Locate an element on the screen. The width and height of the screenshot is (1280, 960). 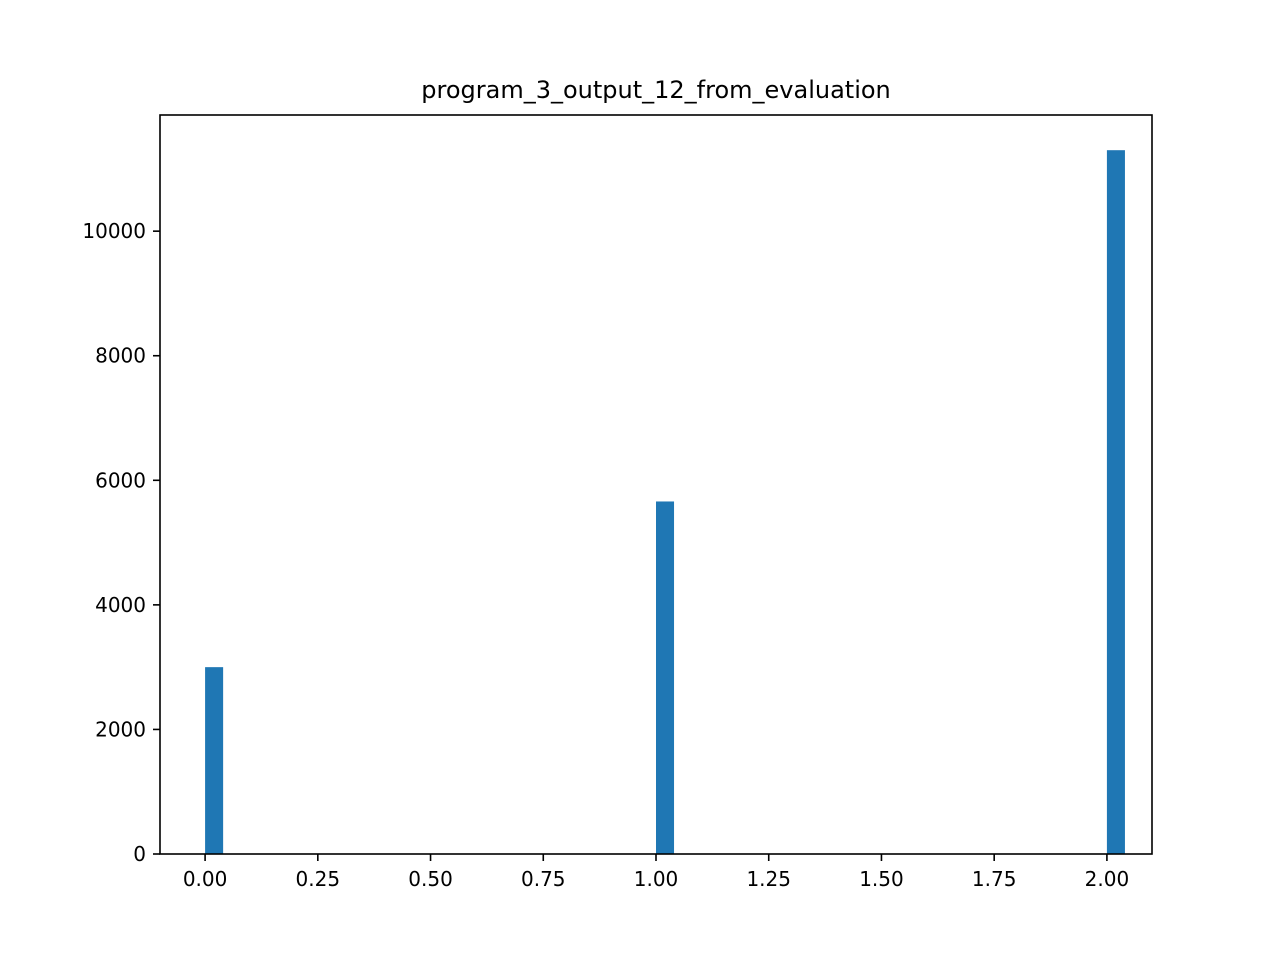
y-axis-ticks: 0 2000 4000 6000 8000 10000 is located at coordinates (121, 542).